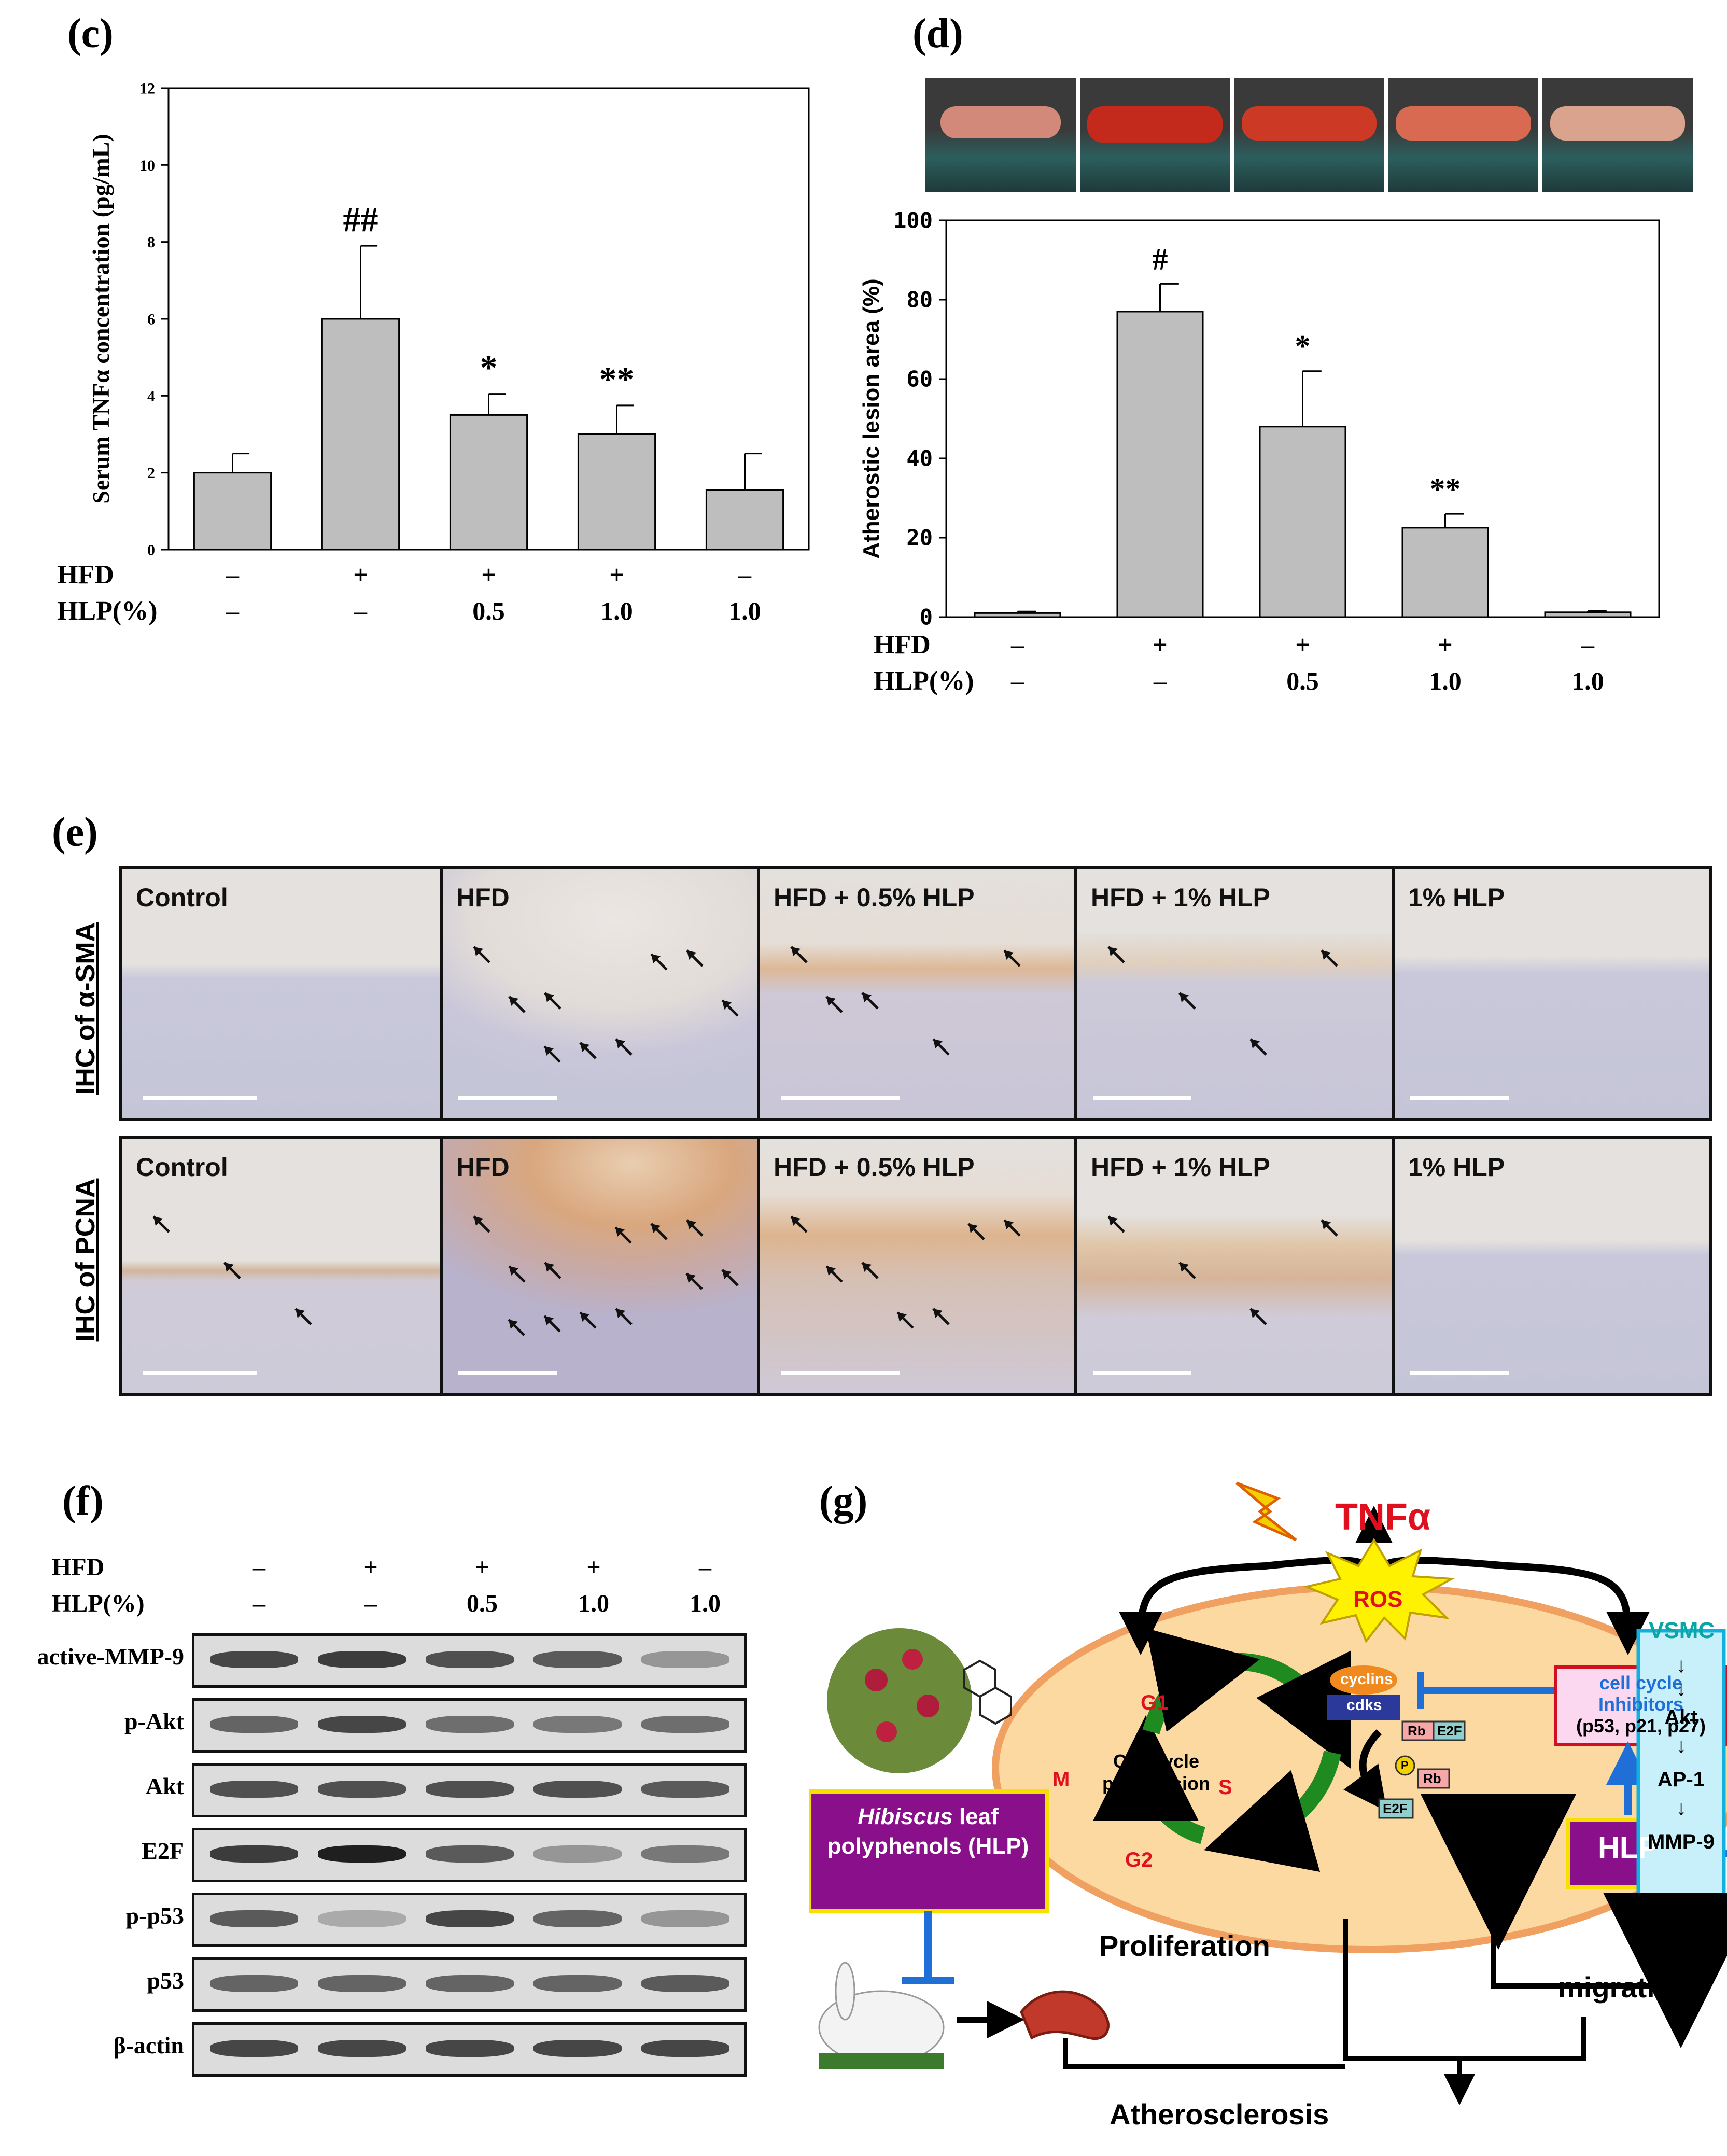 The image size is (1727, 2156). I want to click on inhibitors-line2: Inhibitors, so click(1641, 1704).